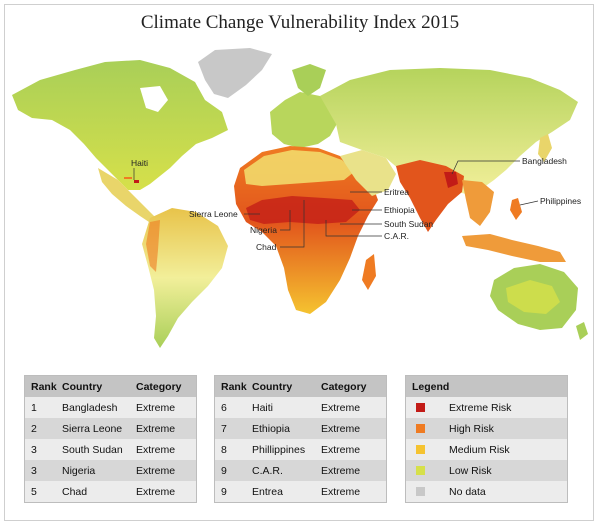  What do you see at coordinates (139, 163) in the screenshot?
I see `haiti-label: Haiti` at bounding box center [139, 163].